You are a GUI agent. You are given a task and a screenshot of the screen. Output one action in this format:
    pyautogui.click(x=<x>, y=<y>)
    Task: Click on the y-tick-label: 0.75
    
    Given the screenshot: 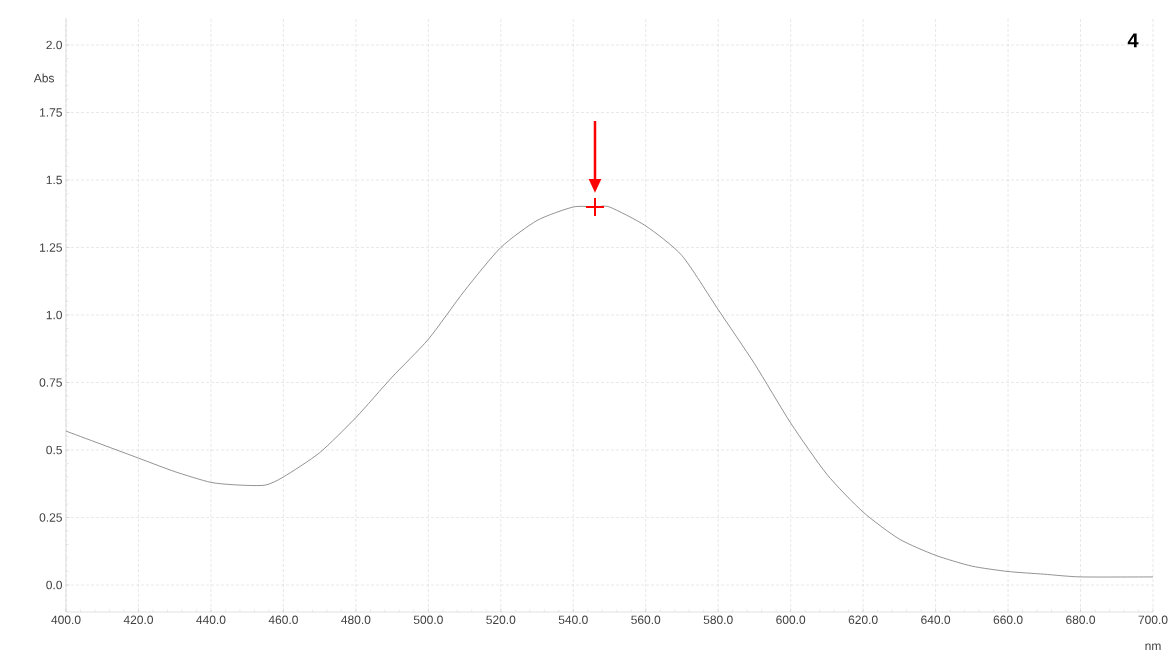 What is the action you would take?
    pyautogui.click(x=50, y=382)
    